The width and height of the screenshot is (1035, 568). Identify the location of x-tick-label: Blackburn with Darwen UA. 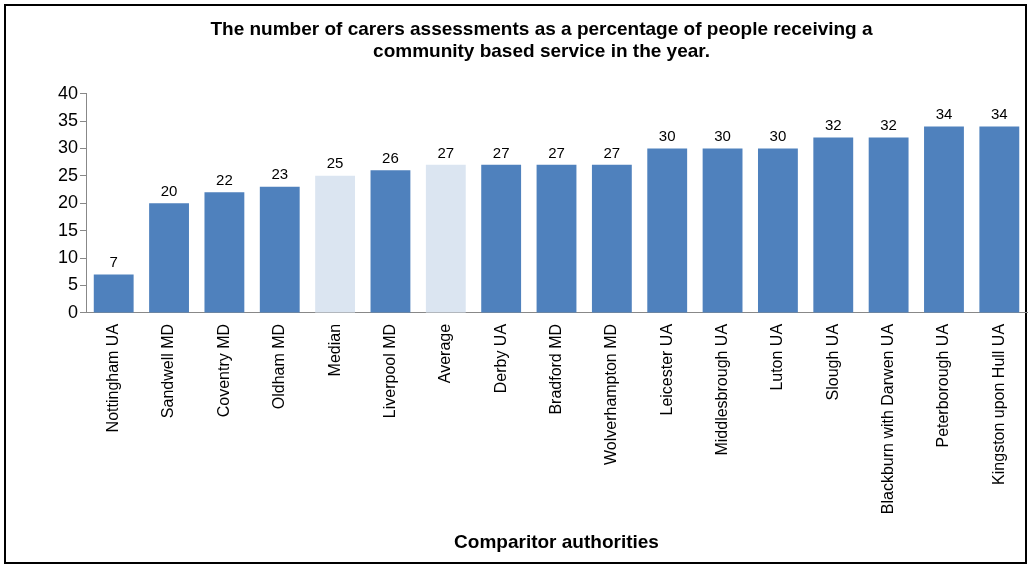
(888, 419).